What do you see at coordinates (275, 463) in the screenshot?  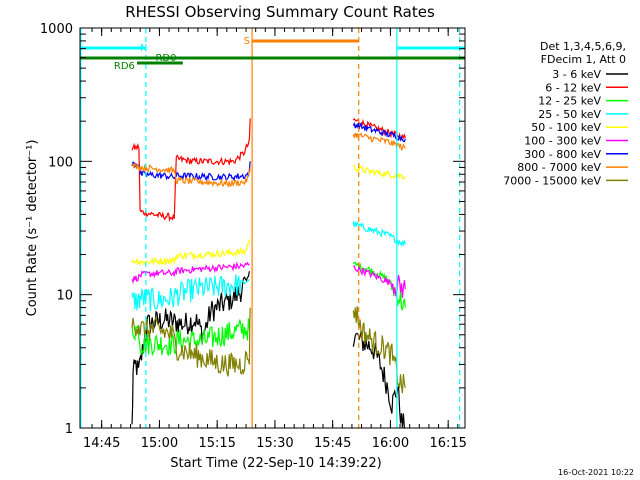 I see `x-axis-label: Start Time (22-Sep-10 14:39:22)` at bounding box center [275, 463].